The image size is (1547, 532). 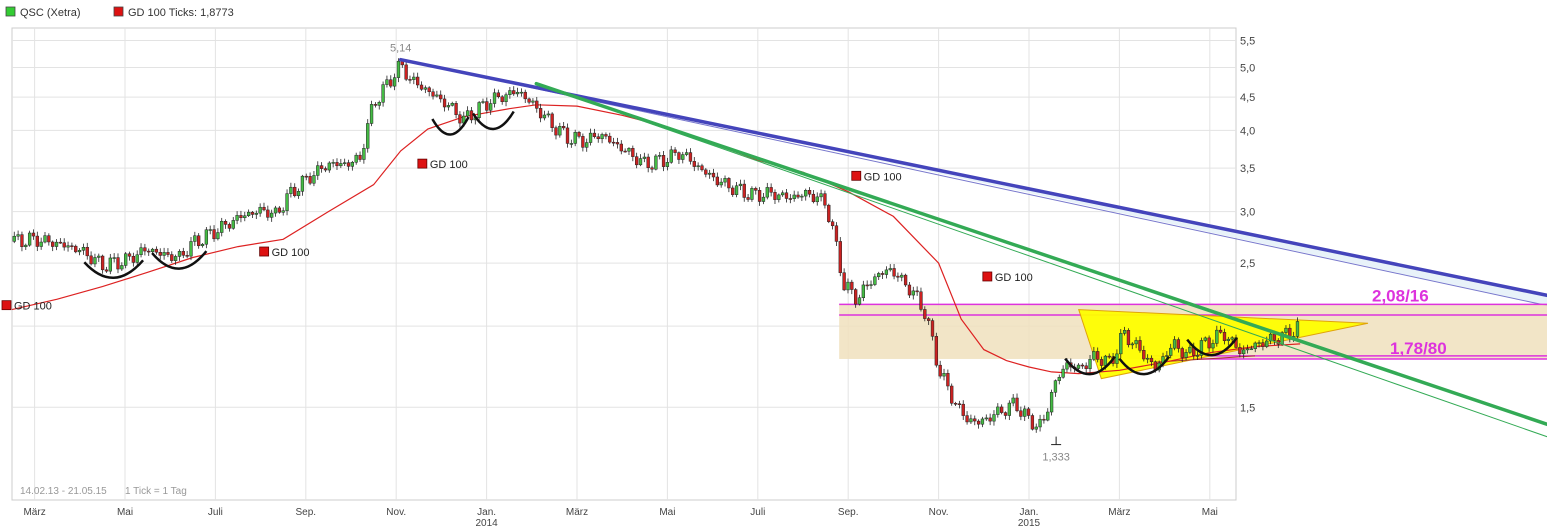 I want to click on legend-swatch-qsc, so click(x=10, y=11).